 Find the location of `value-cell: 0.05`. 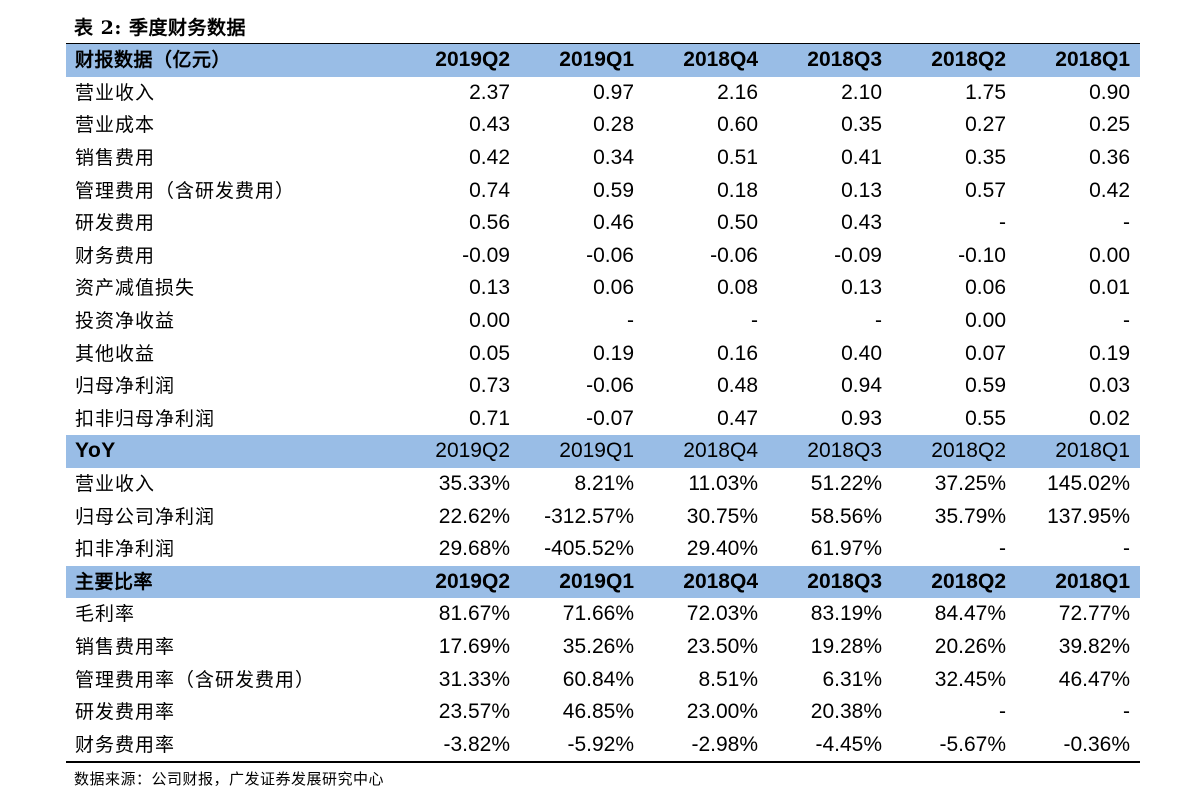

value-cell: 0.05 is located at coordinates (489, 353).